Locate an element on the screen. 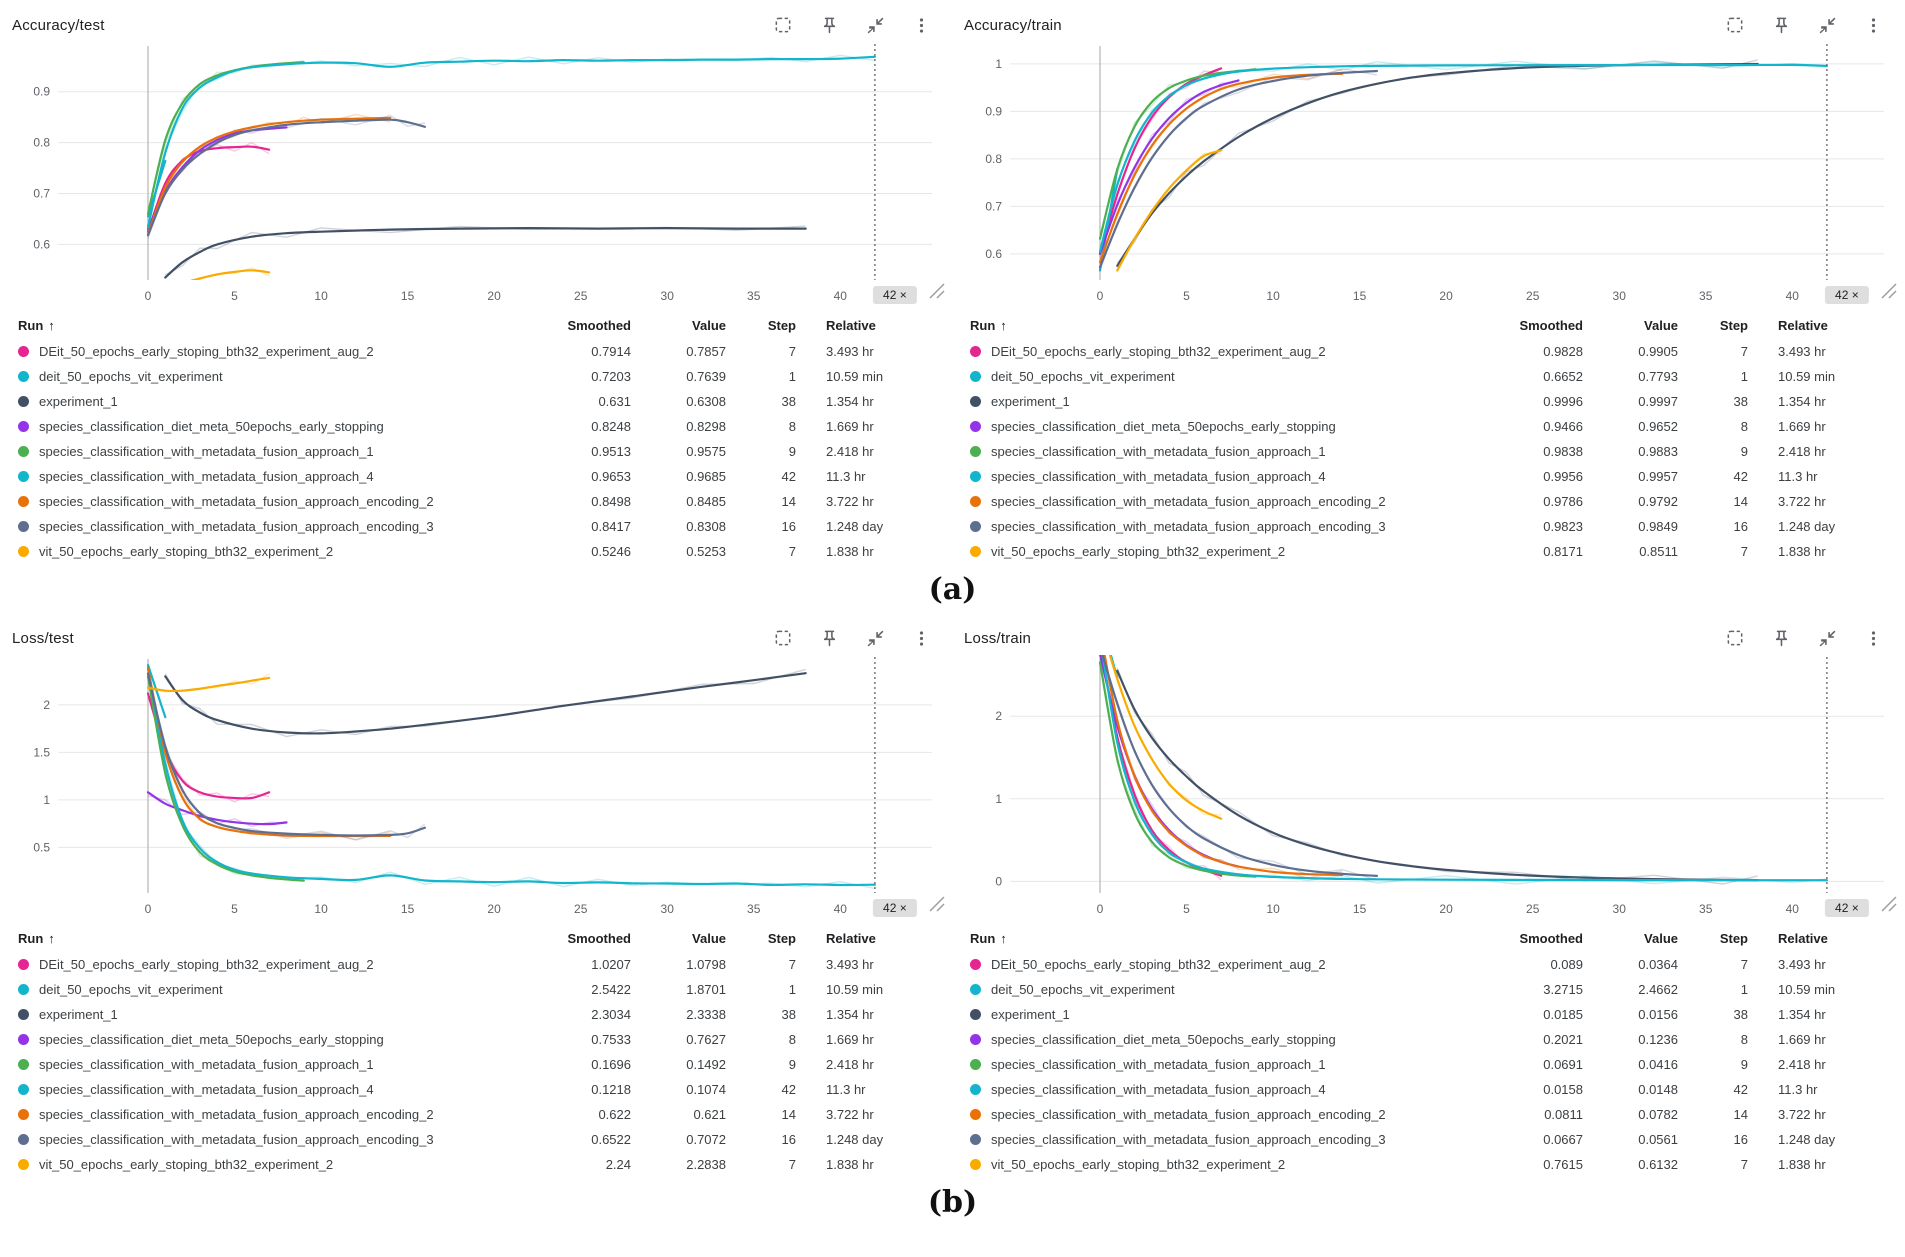 Image resolution: width=1905 pixels, height=1257 pixels. y-axis-tick-label: 1 is located at coordinates (998, 799).